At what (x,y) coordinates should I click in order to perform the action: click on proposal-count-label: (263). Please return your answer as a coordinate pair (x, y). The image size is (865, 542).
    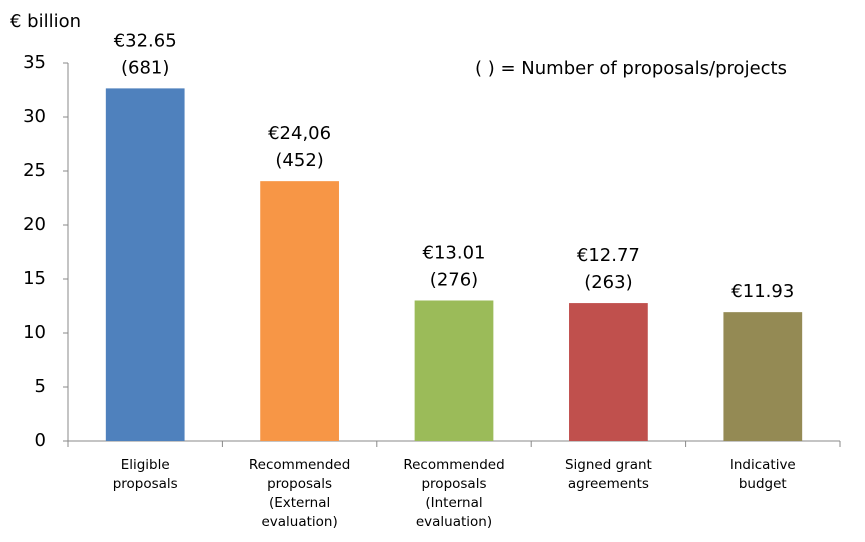
    Looking at the image, I should click on (608, 282).